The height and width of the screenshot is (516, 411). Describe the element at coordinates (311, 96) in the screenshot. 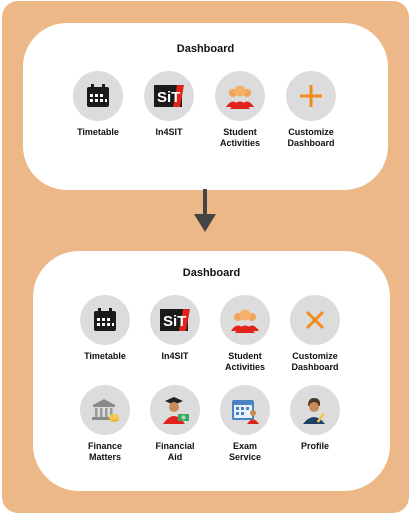

I see `plus-icon` at that location.